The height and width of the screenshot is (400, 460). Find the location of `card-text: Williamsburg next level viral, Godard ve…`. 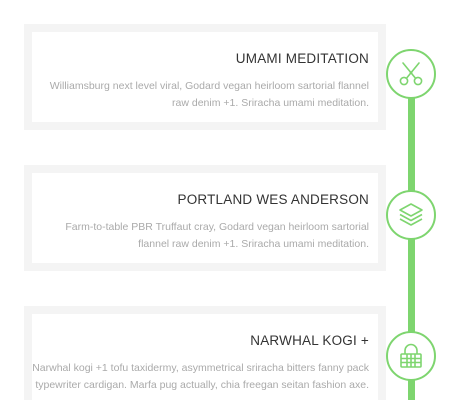

card-text: Williamsburg next level viral, Godard ve… is located at coordinates (209, 94).